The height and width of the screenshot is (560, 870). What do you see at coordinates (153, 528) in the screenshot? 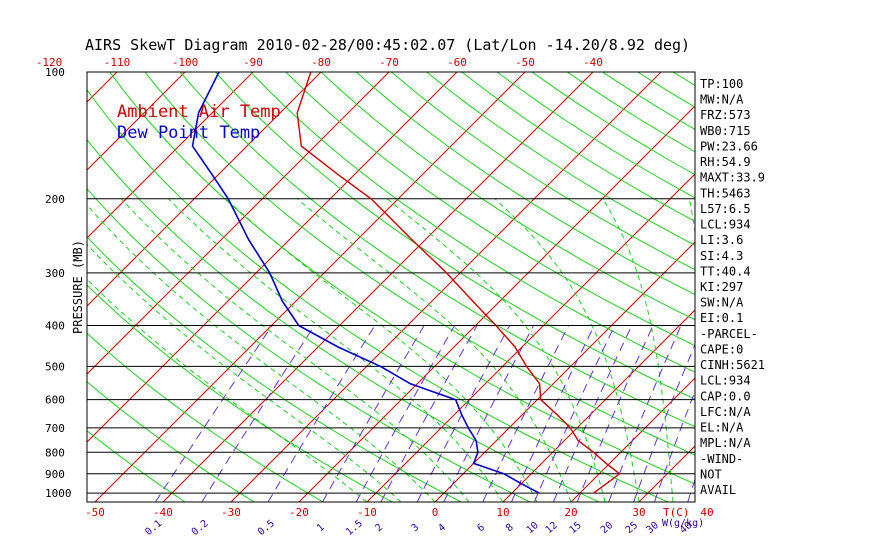
I see `mixing-ratio-tick-label: 0.1` at bounding box center [153, 528].